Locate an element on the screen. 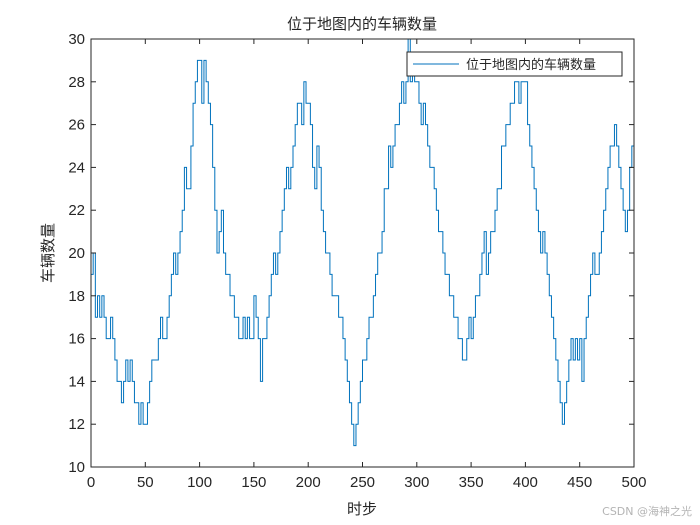 This screenshot has height=525, width=700. x-tick-label: 250 is located at coordinates (362, 482).